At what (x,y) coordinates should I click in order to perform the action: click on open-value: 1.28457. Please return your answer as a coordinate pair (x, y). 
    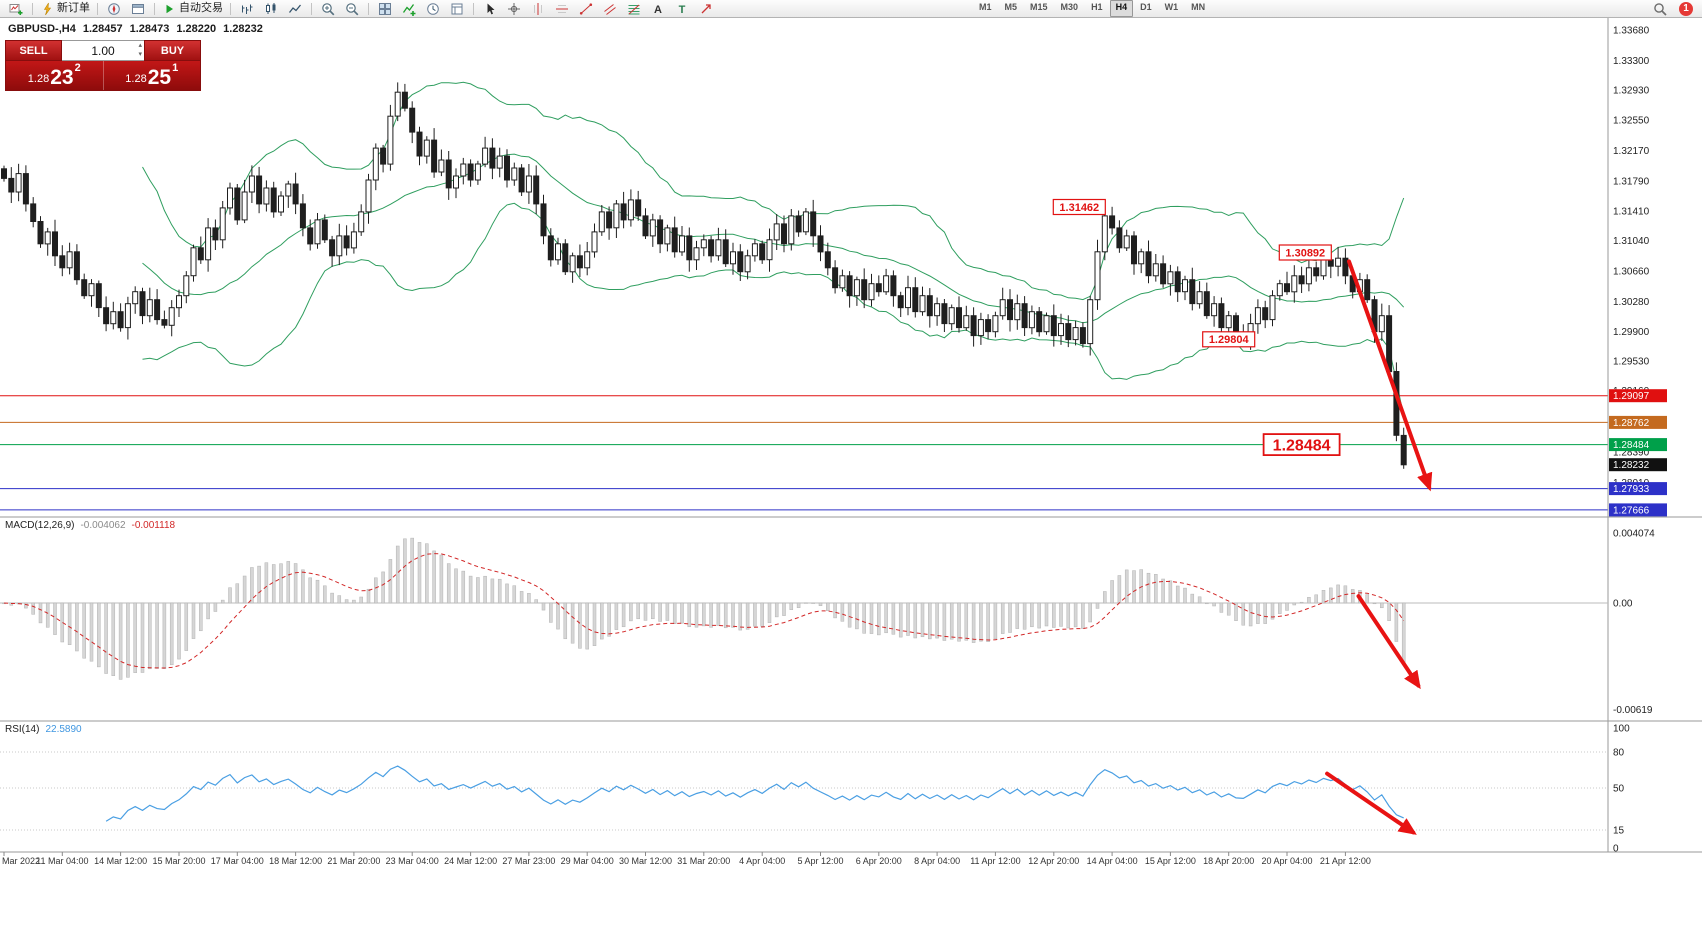
    Looking at the image, I should click on (102, 29).